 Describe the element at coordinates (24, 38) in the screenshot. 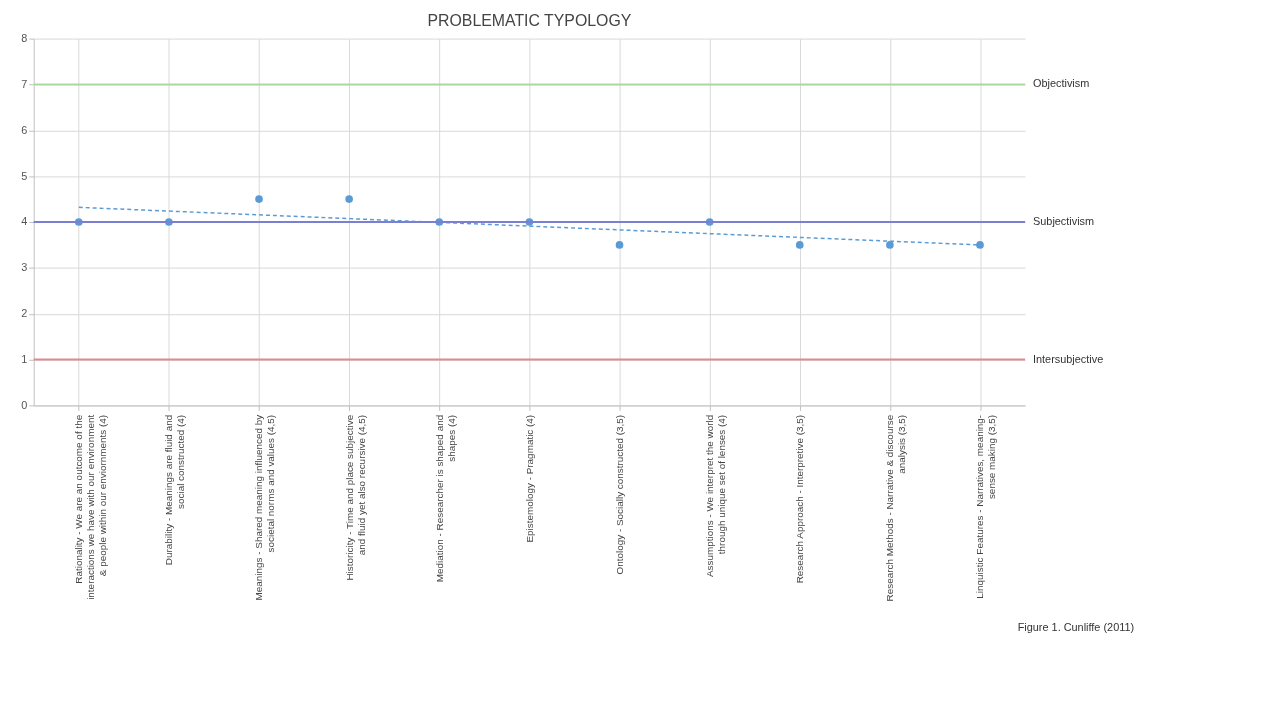

I see `y-tick-label: 8` at that location.